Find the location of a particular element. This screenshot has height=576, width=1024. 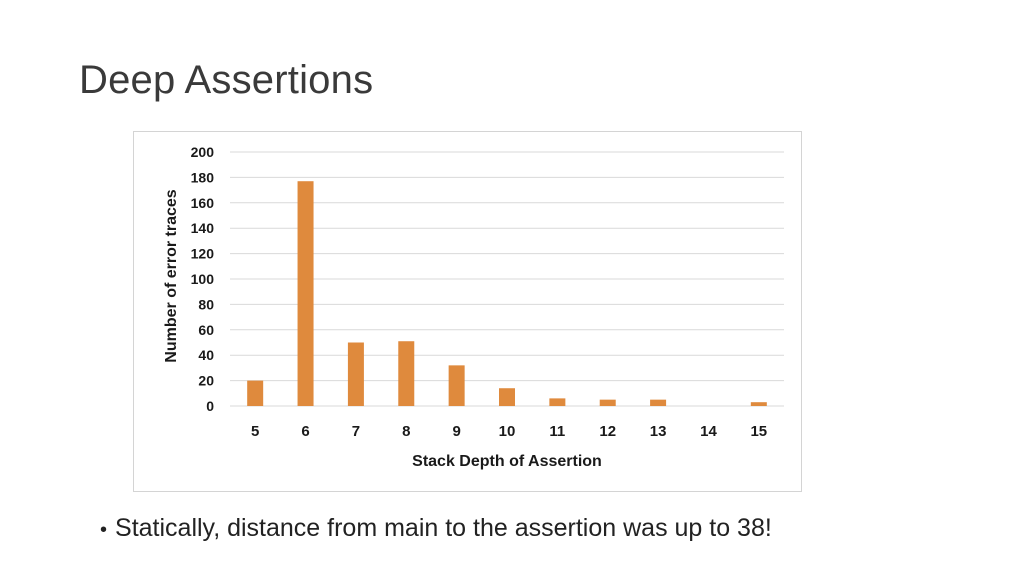

x-tick-label: 6 is located at coordinates (305, 431).